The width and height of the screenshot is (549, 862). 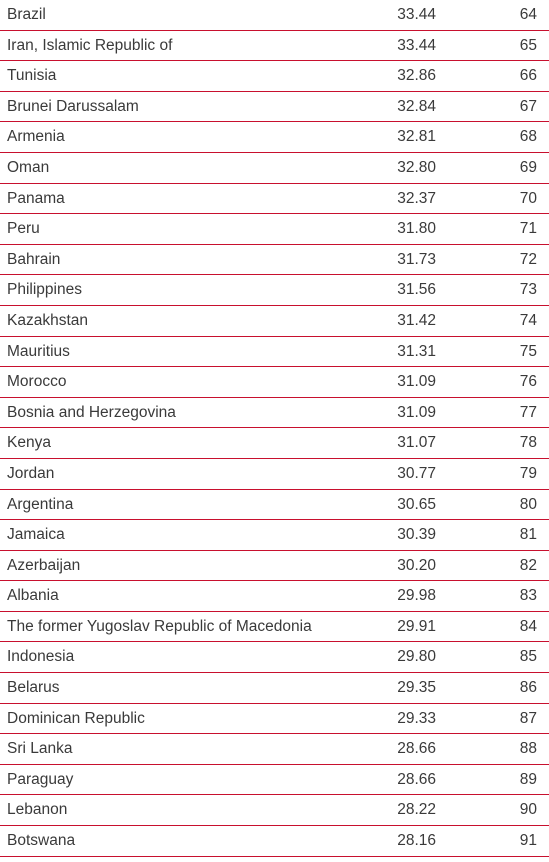 What do you see at coordinates (416, 137) in the screenshot?
I see `score-cell: 32.81` at bounding box center [416, 137].